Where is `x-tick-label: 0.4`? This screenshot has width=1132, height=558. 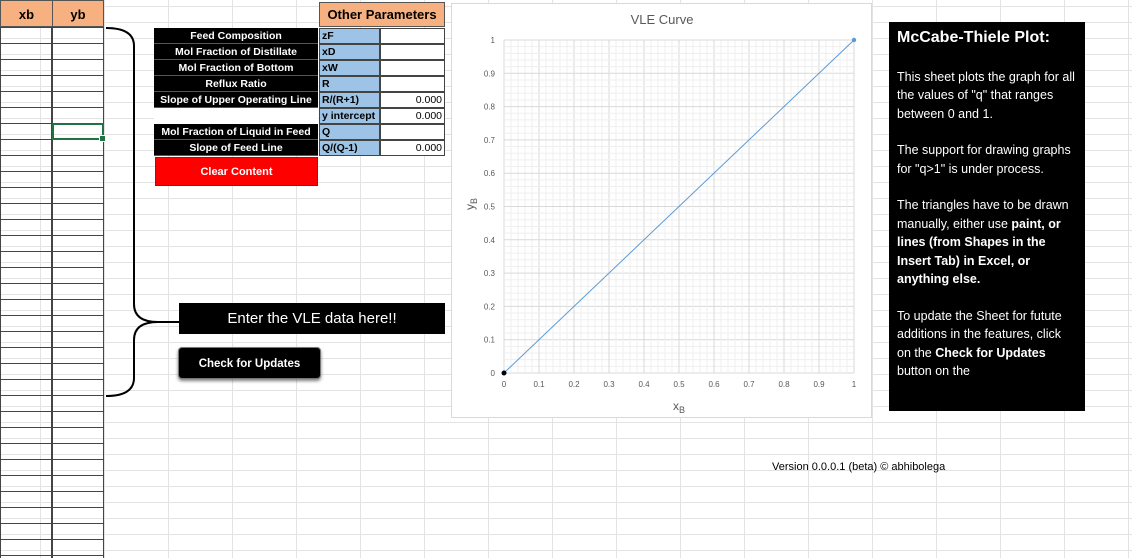
x-tick-label: 0.4 is located at coordinates (644, 384).